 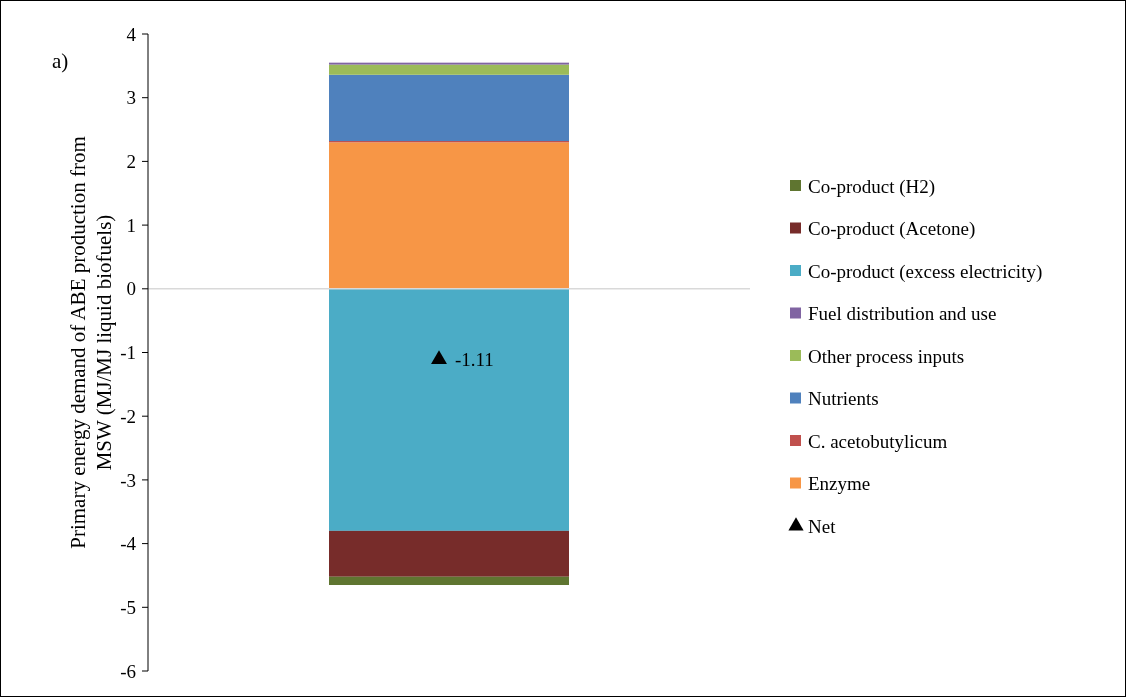 What do you see at coordinates (60, 61) in the screenshot?
I see `text: a)` at bounding box center [60, 61].